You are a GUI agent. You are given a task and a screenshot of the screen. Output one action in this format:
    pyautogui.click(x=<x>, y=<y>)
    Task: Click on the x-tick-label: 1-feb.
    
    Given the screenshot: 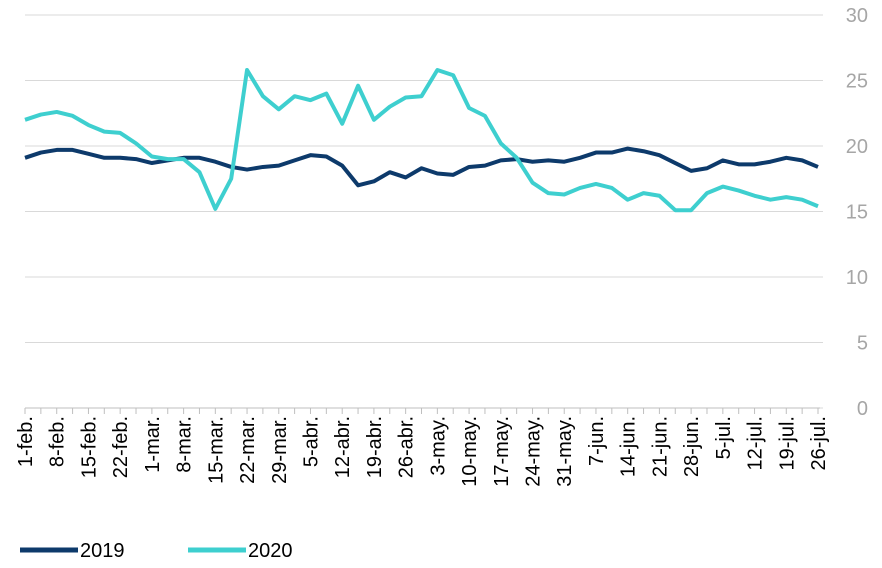 What is the action you would take?
    pyautogui.click(x=26, y=441)
    